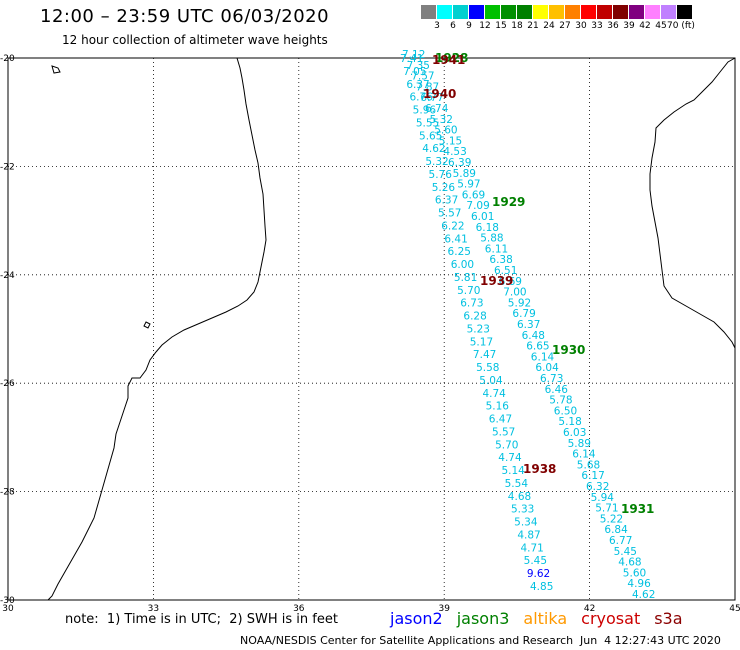 The width and height of the screenshot is (740, 650). Describe the element at coordinates (506, 445) in the screenshot. I see `swh-value: 5.70` at that location.